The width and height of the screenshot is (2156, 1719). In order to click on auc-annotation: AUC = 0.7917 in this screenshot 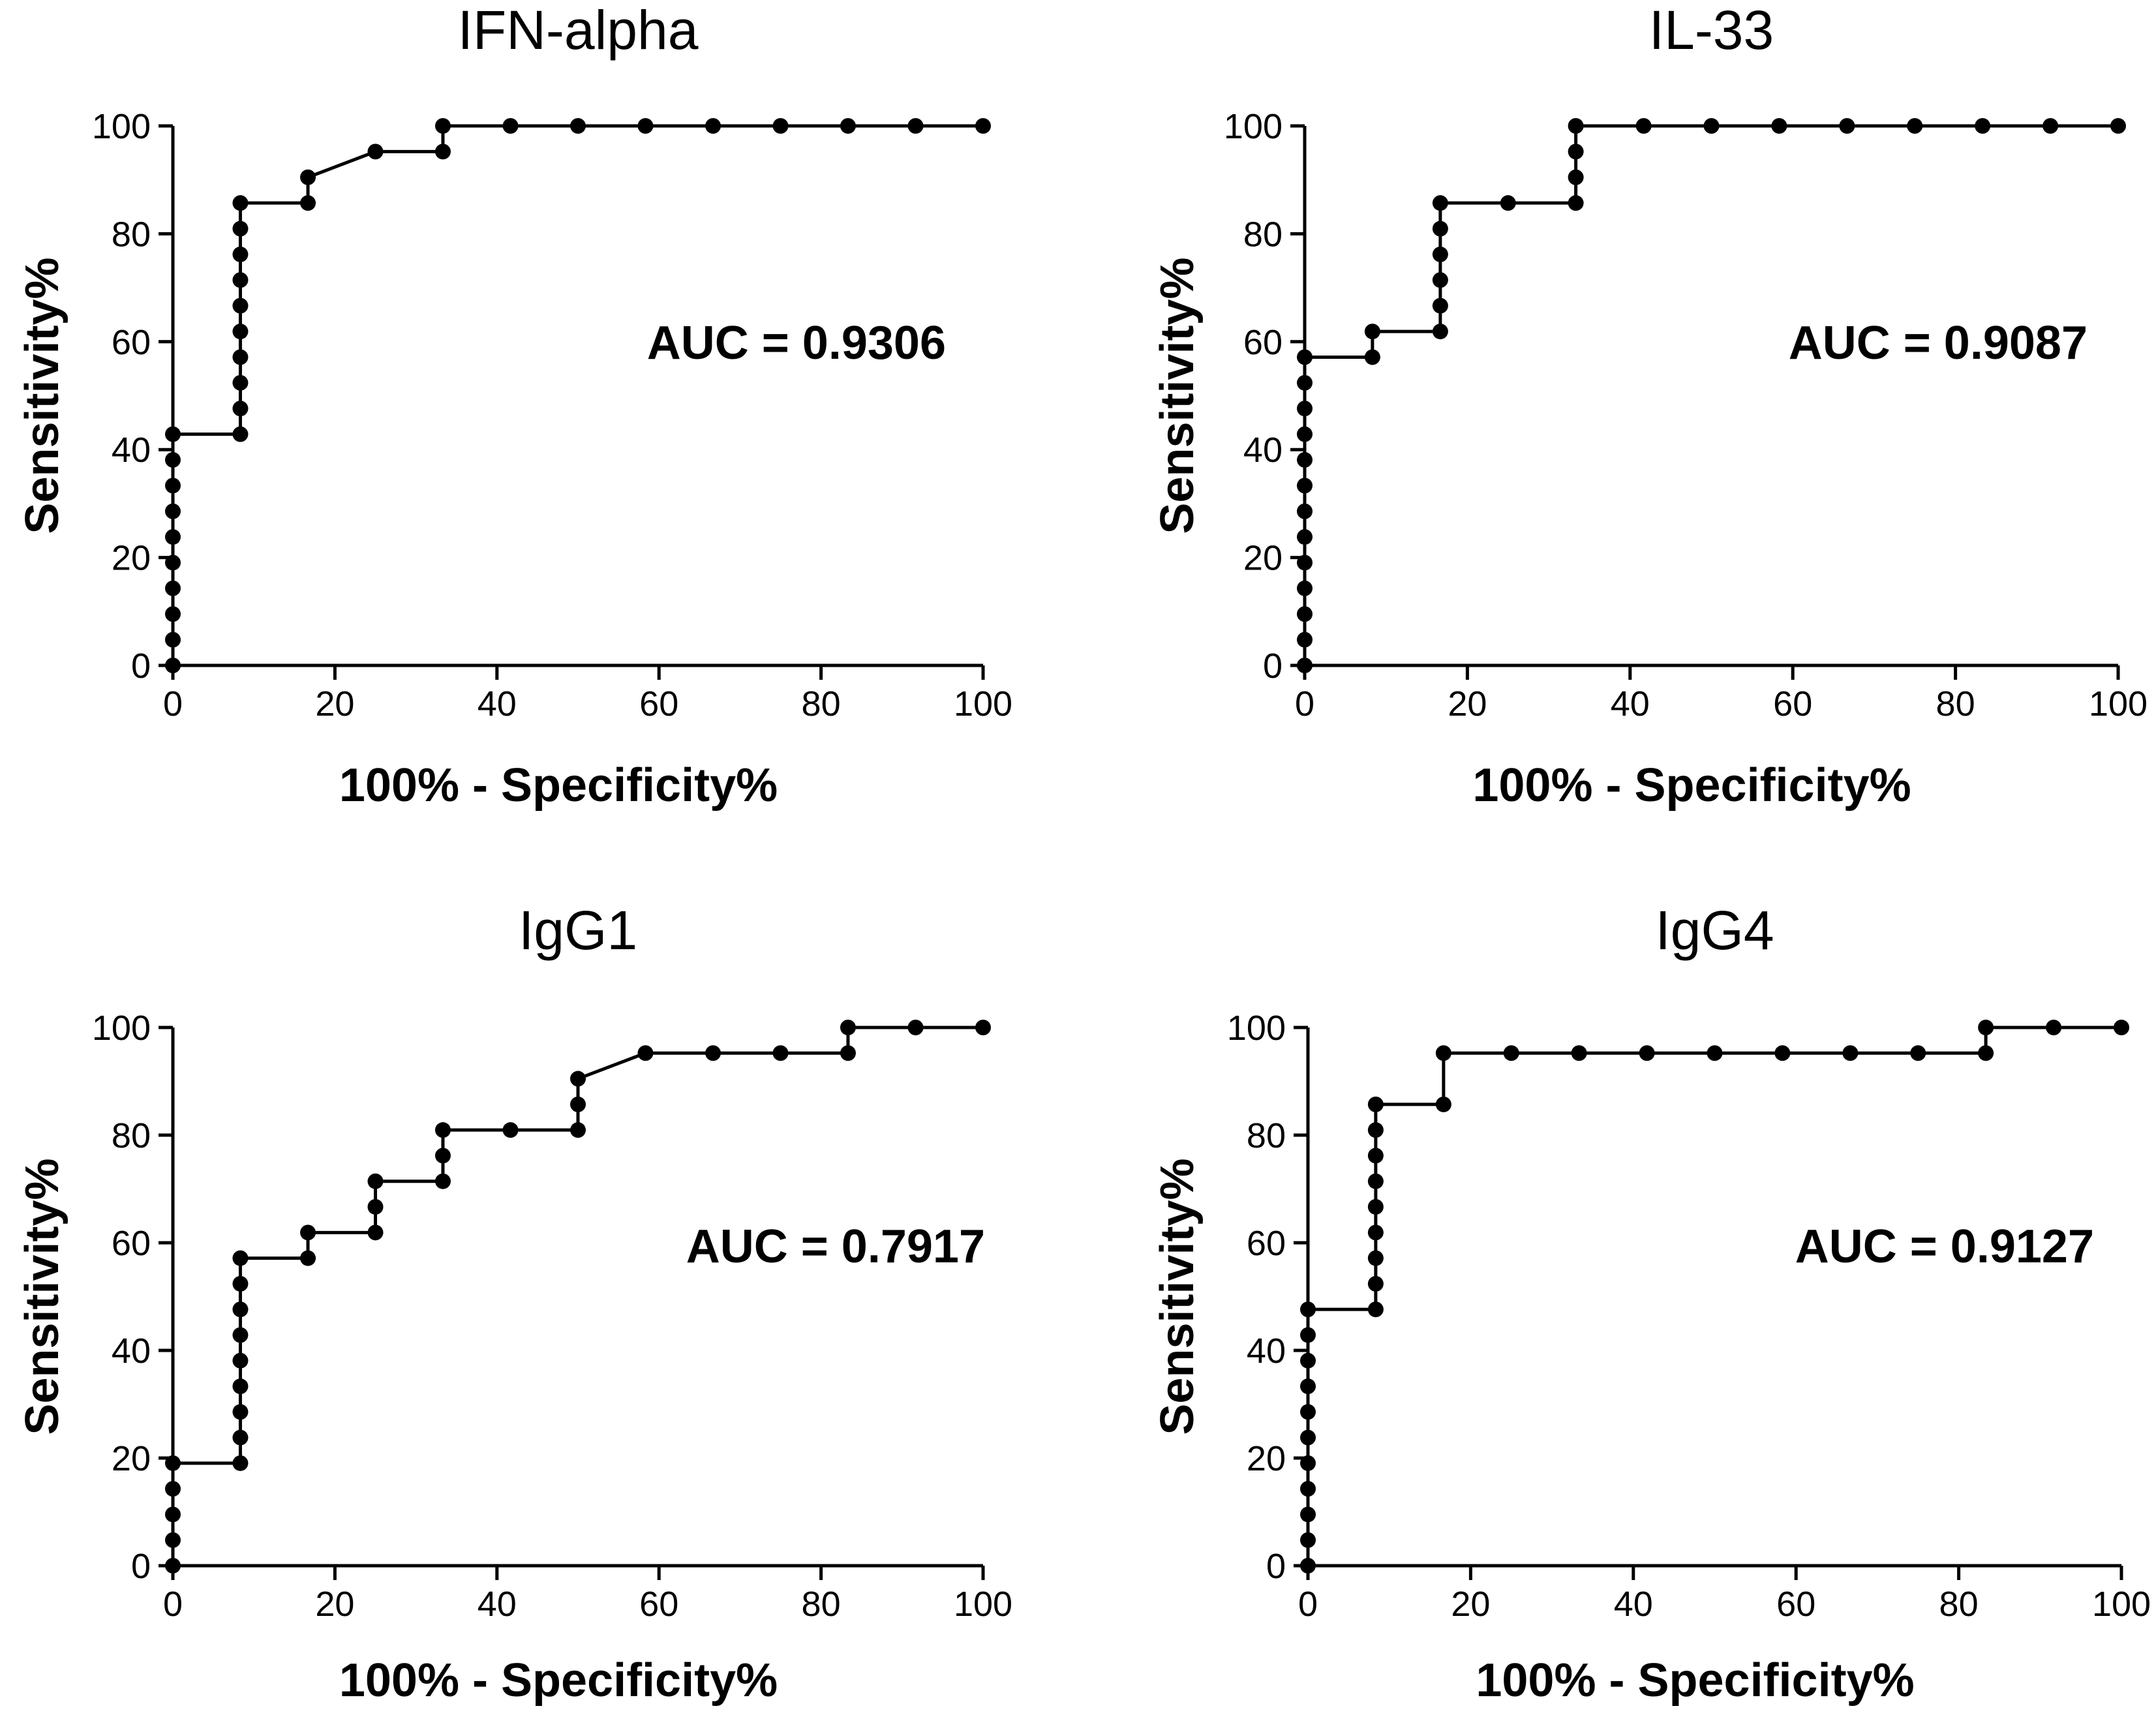, I will do `click(836, 1247)`.